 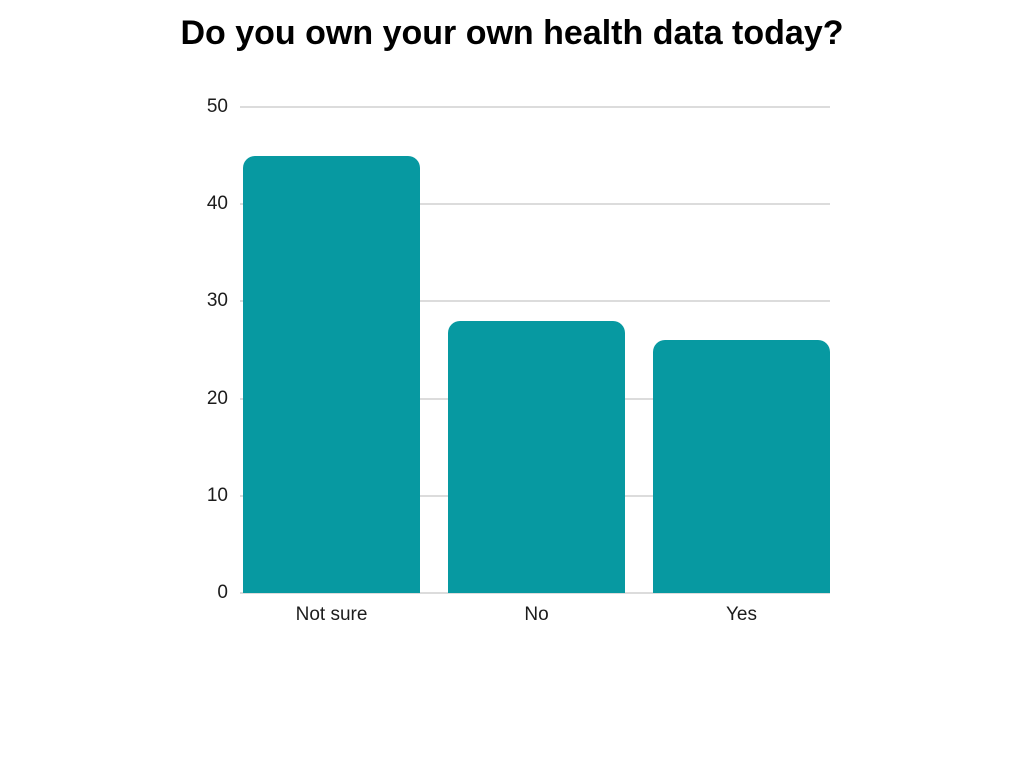 I want to click on y-axis-tick-label-50: 50, so click(x=217, y=106).